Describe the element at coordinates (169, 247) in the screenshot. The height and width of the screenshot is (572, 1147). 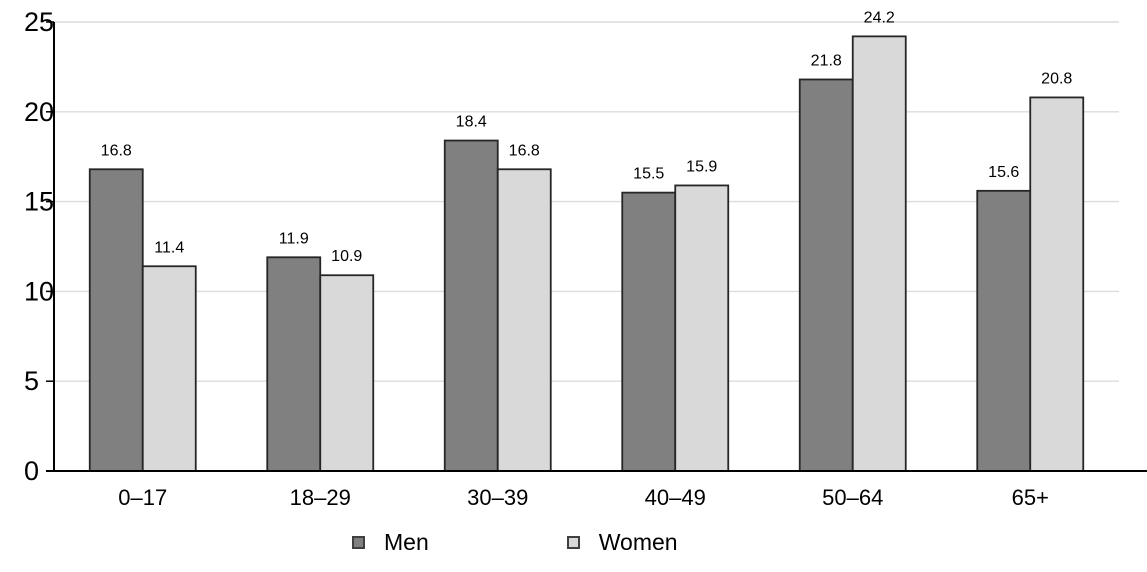
I see `bar-value-label: 11.4` at that location.